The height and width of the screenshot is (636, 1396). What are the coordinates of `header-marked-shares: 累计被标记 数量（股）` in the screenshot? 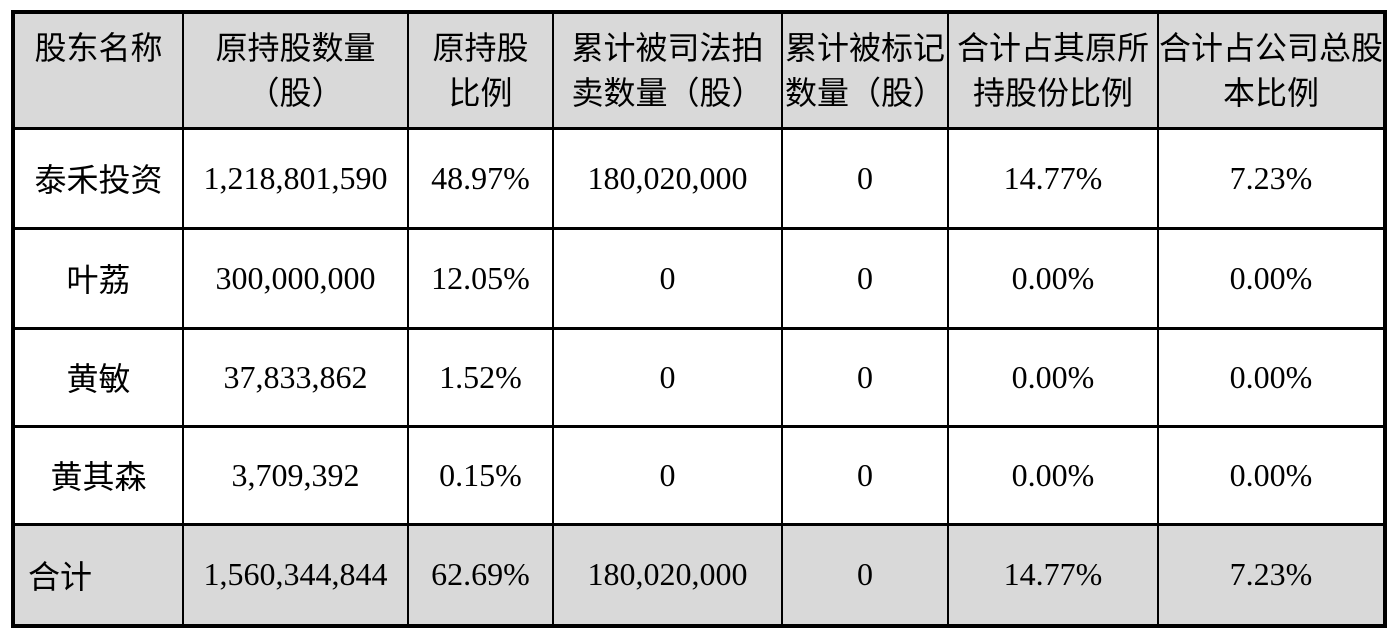 It's located at (865, 70).